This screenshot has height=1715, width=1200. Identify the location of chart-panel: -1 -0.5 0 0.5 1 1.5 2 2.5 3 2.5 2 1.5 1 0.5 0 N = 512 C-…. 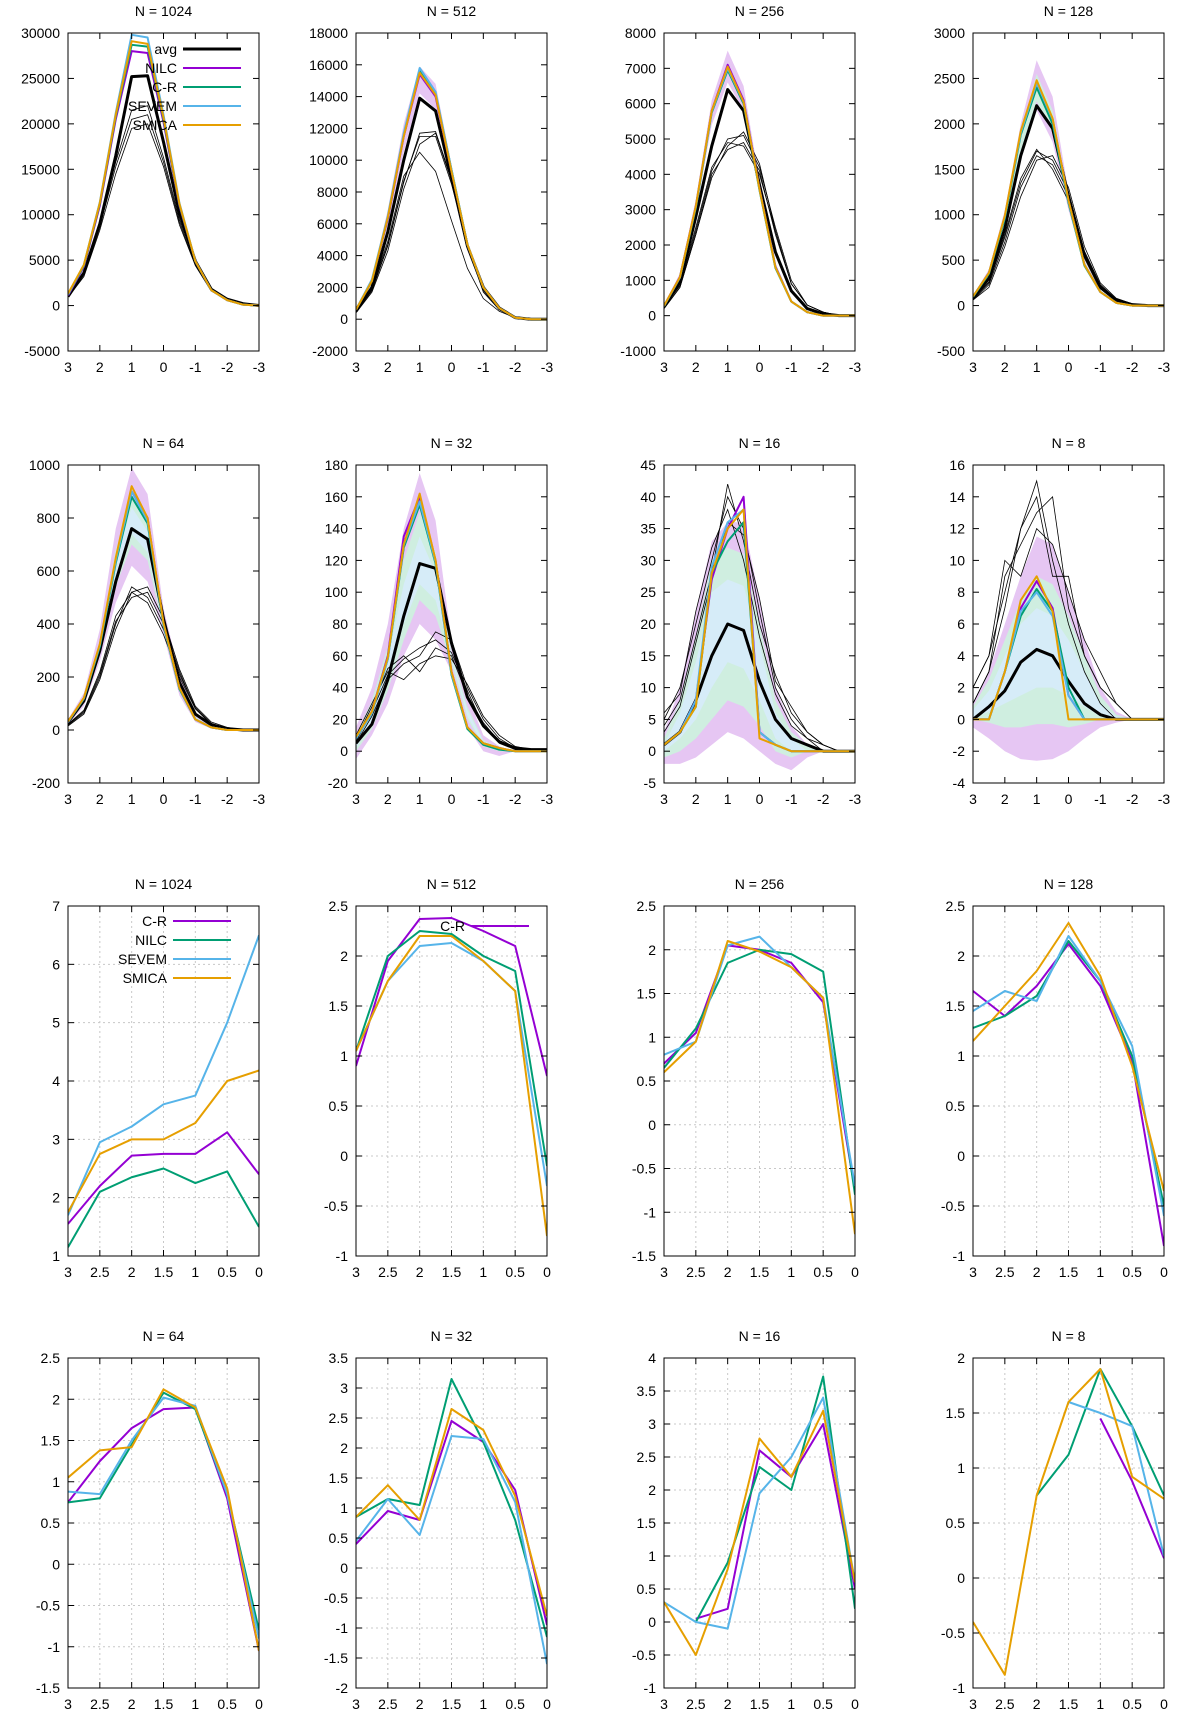
(437, 1078).